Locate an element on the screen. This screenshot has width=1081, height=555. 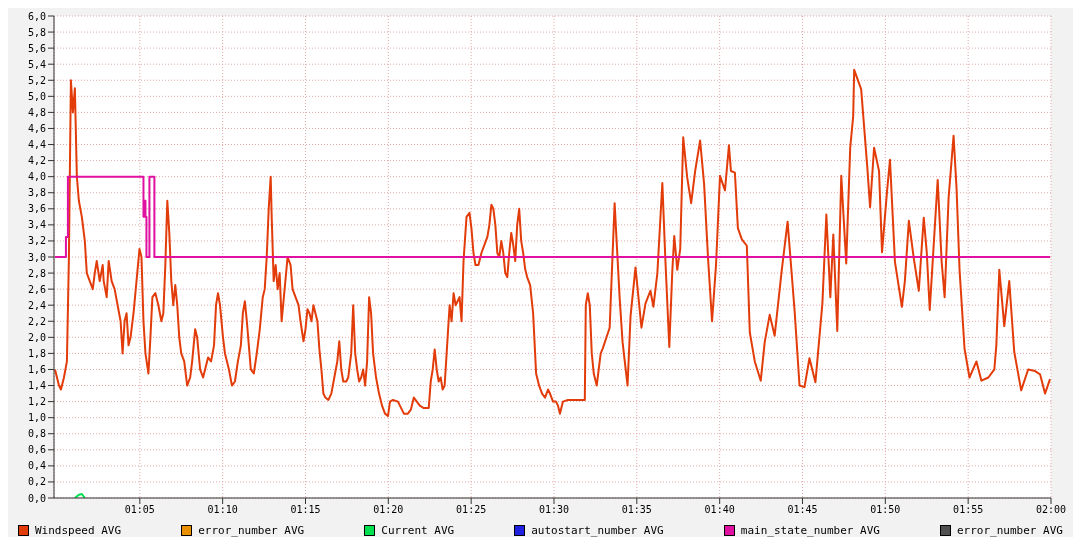
y-tick-label: 1,2 is located at coordinates (36, 402).